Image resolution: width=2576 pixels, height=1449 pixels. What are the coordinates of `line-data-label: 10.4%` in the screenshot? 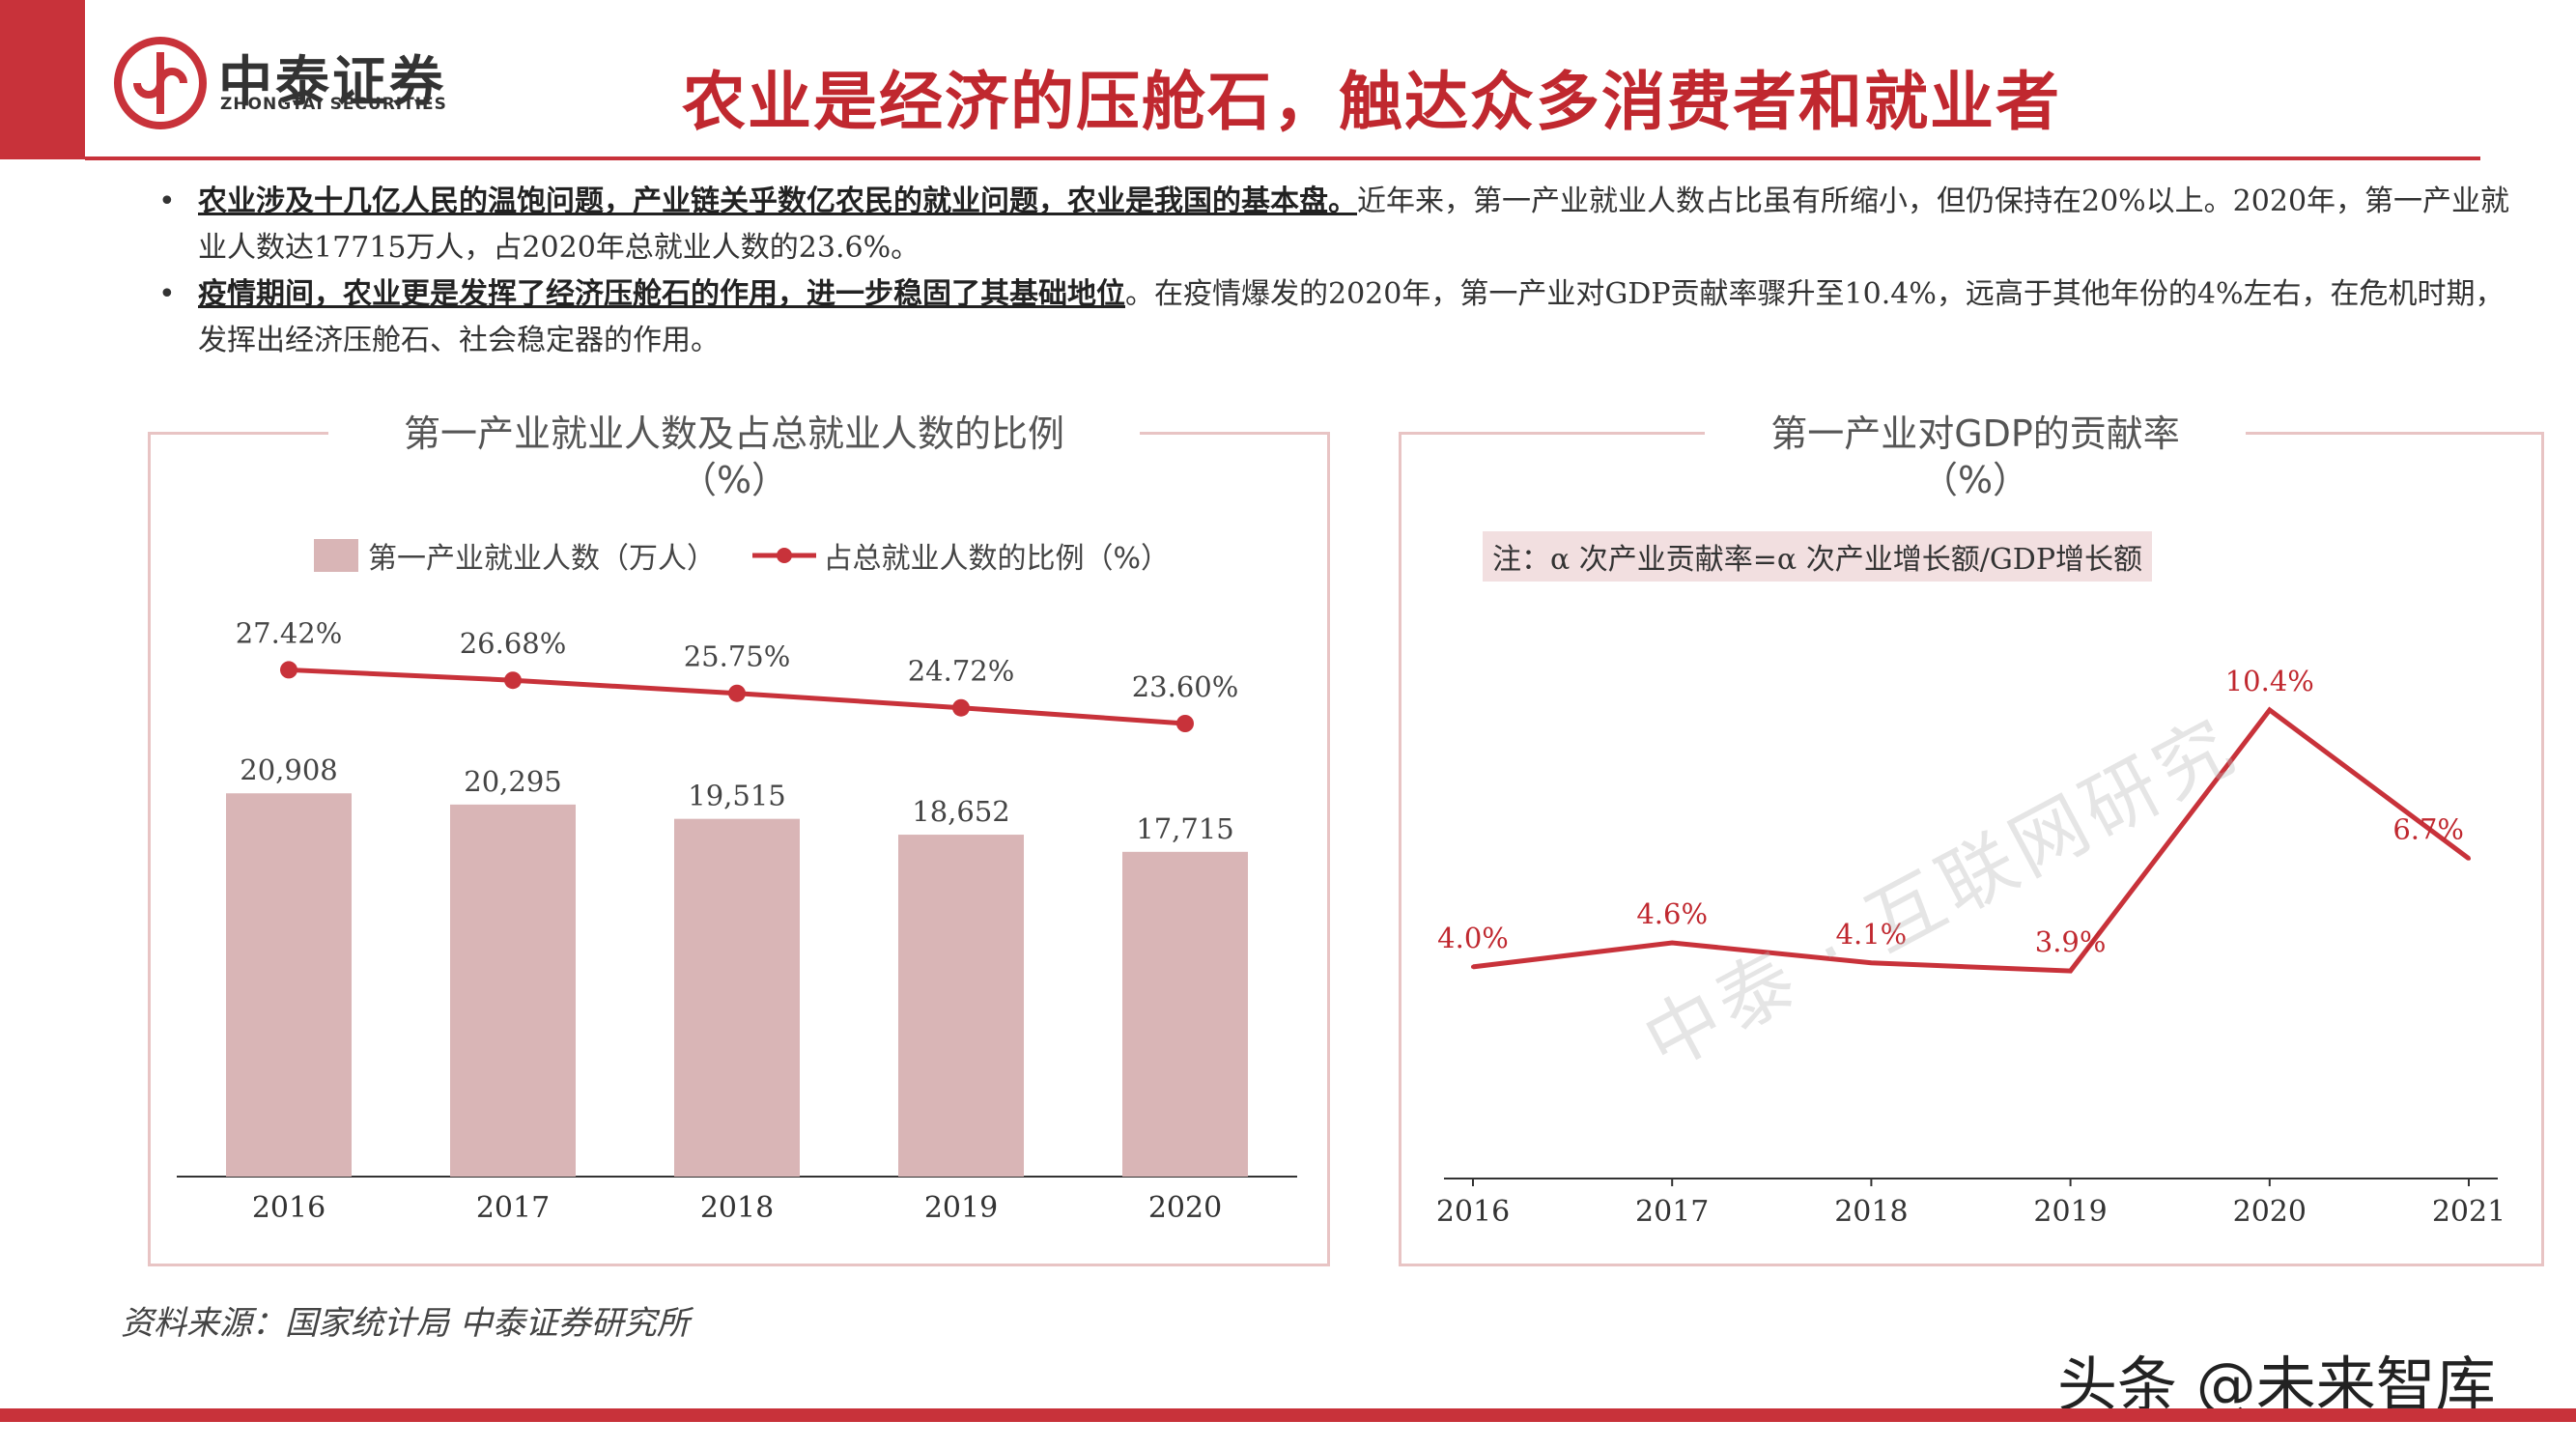 It's located at (2269, 681).